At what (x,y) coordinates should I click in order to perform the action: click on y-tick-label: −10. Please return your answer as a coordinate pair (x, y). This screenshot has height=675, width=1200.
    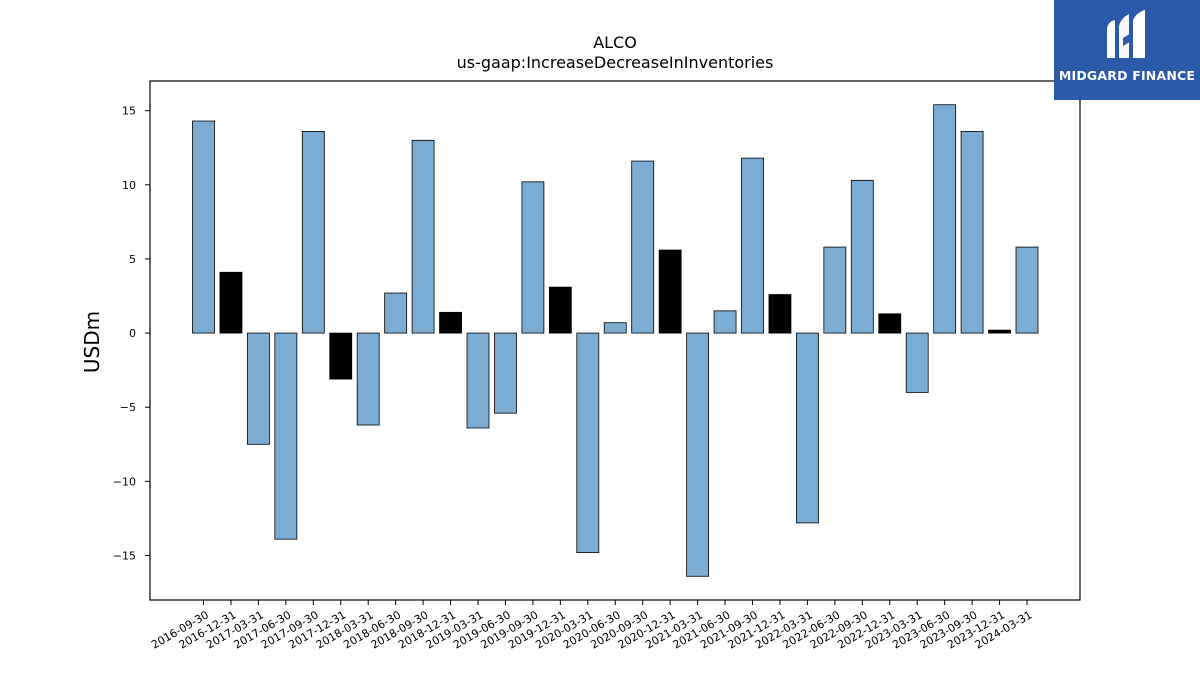
    Looking at the image, I should click on (124, 481).